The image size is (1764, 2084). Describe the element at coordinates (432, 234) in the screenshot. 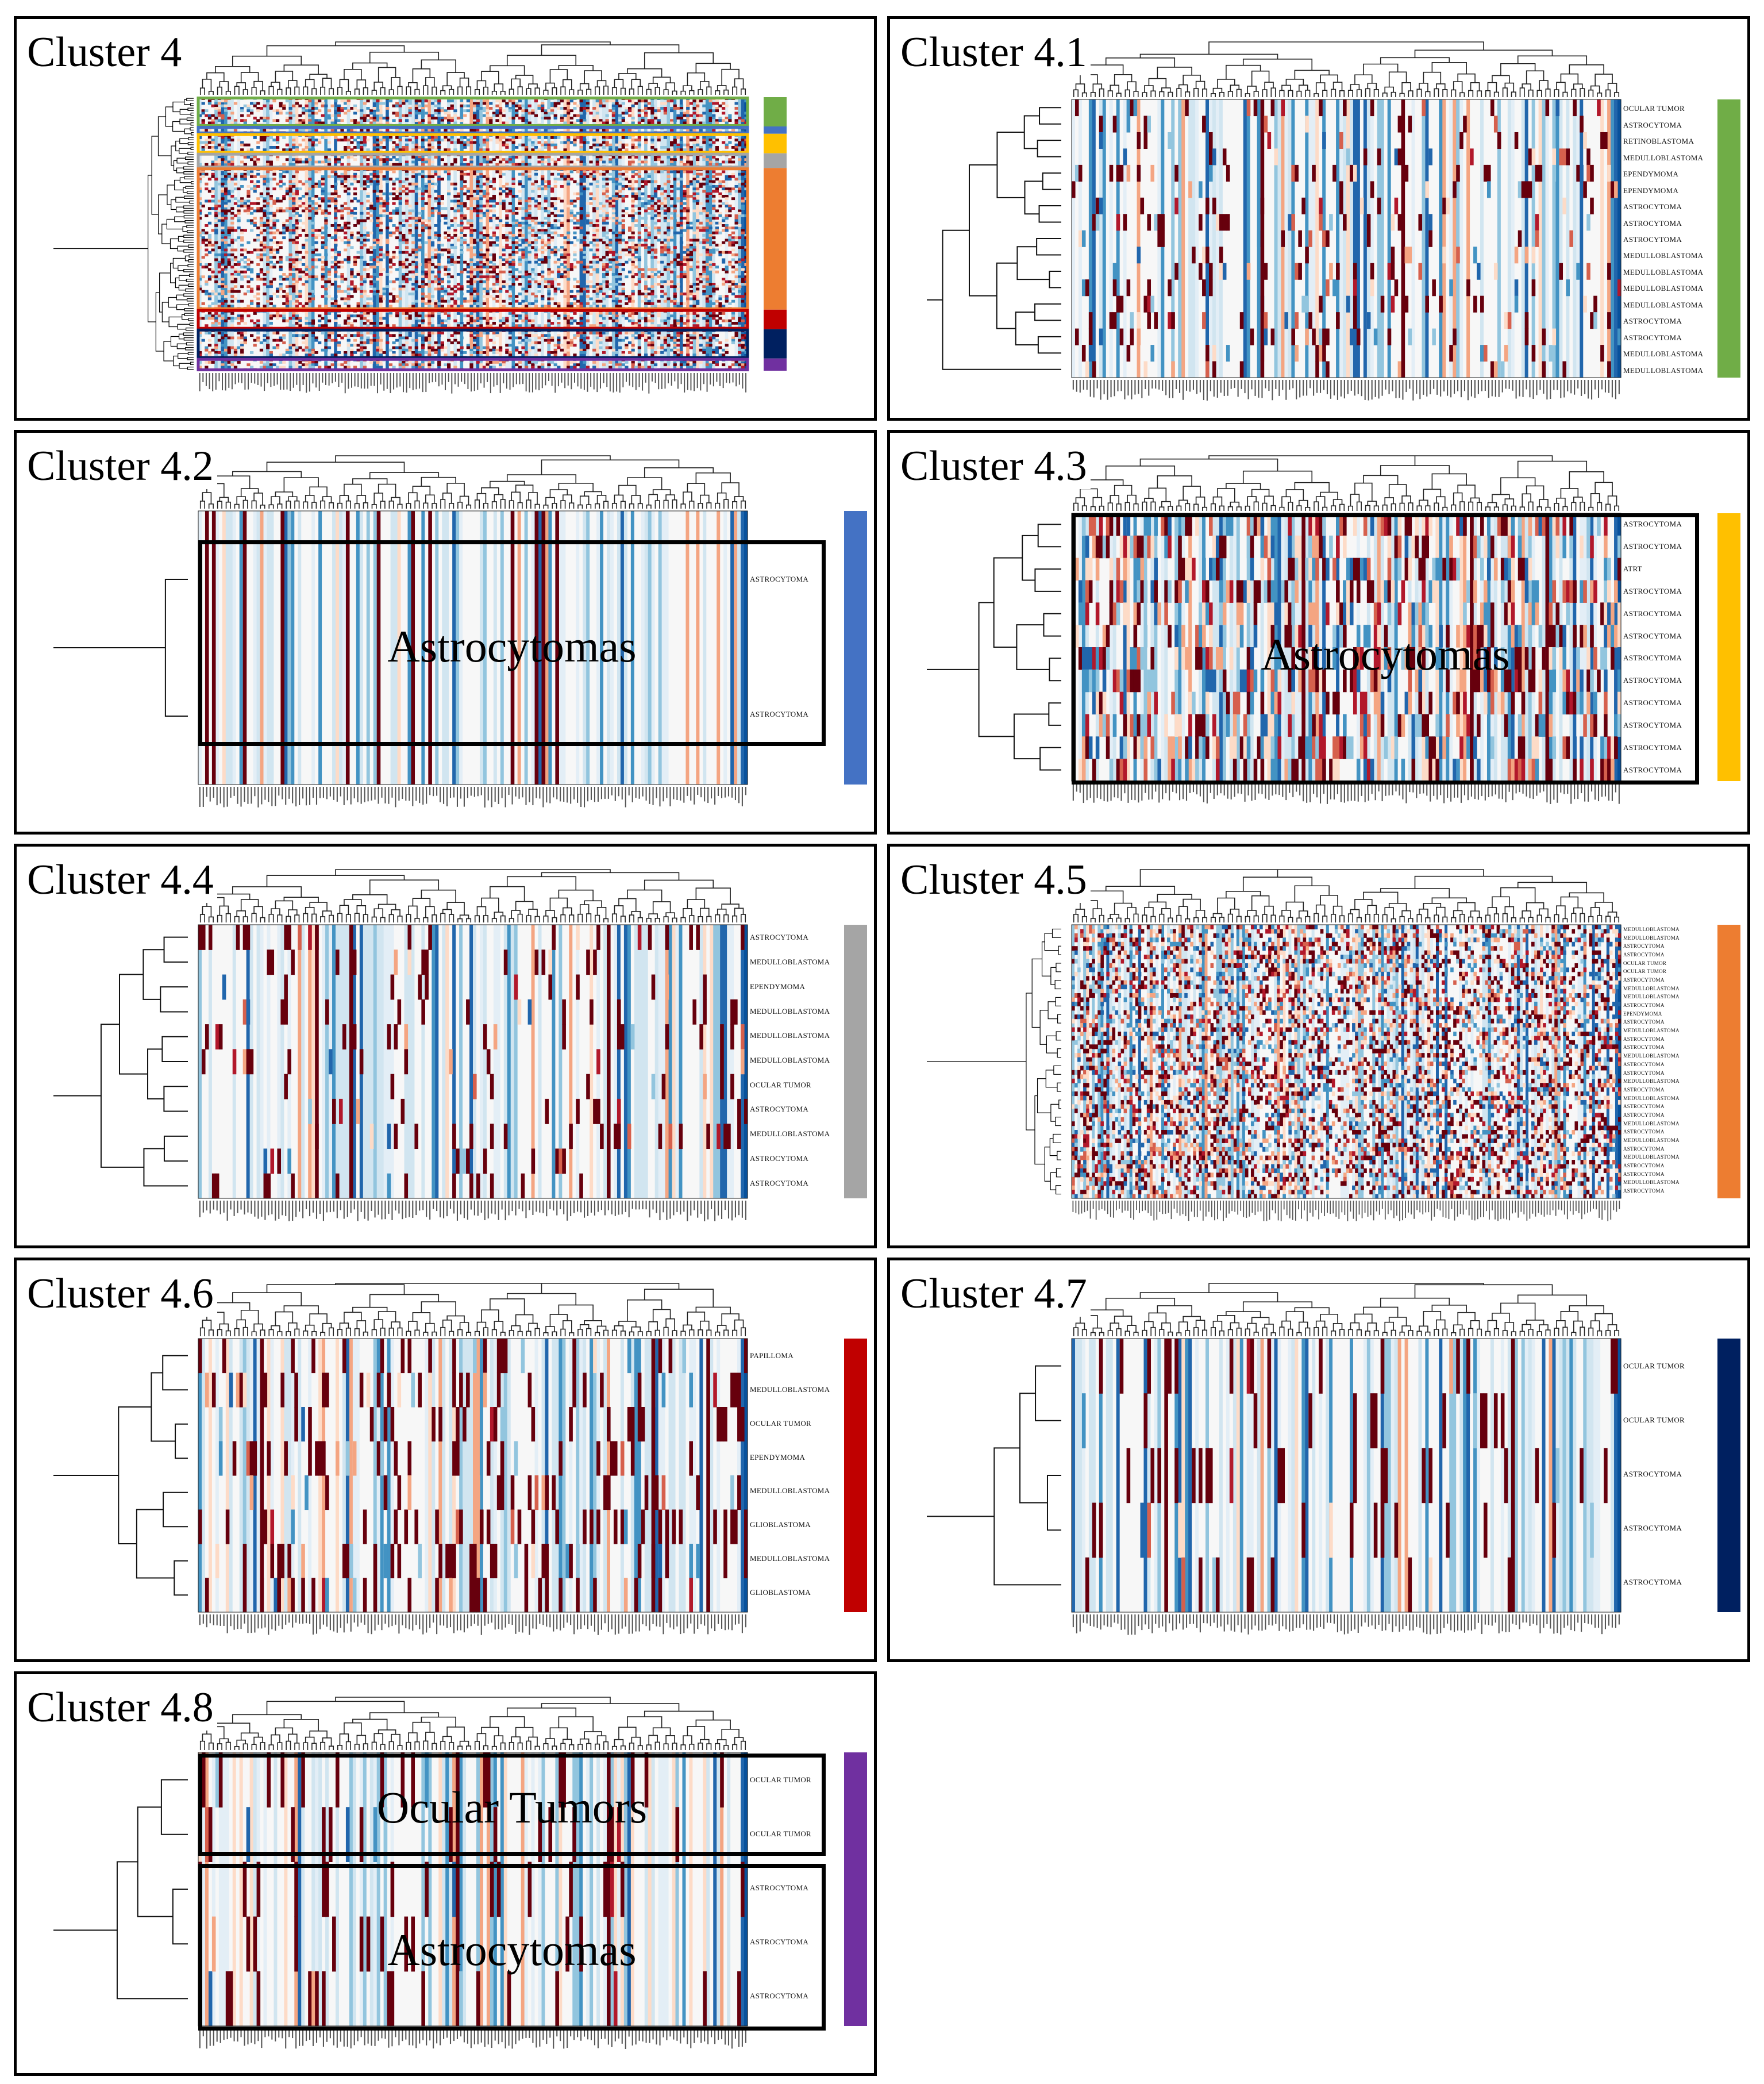

I see `heatmap-column` at that location.